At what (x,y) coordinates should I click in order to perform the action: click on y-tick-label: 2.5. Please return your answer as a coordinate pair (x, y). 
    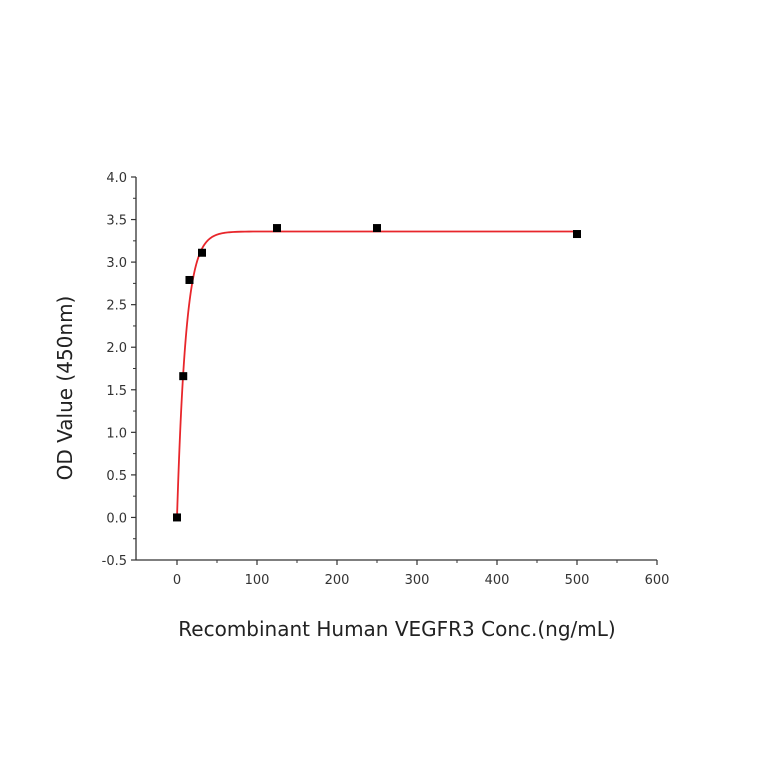
    Looking at the image, I should click on (116, 306).